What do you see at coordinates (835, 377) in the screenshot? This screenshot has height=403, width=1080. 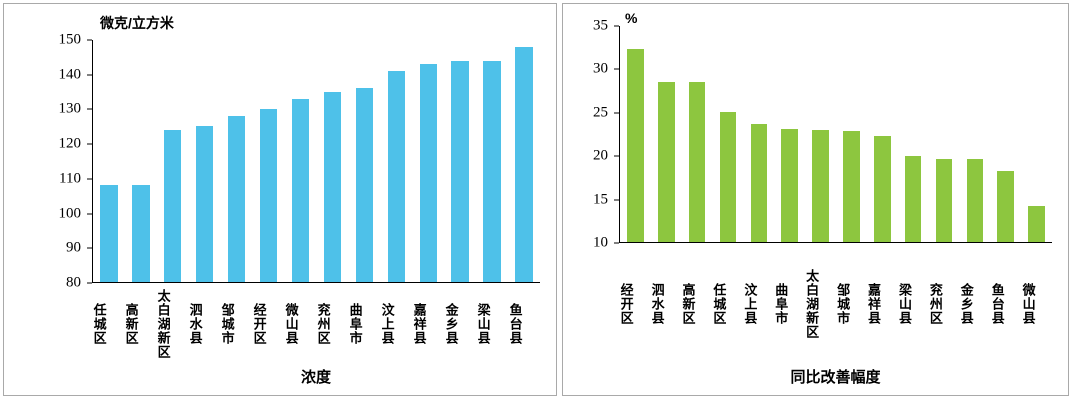 I see `x-axis-title: 同比改善幅度` at bounding box center [835, 377].